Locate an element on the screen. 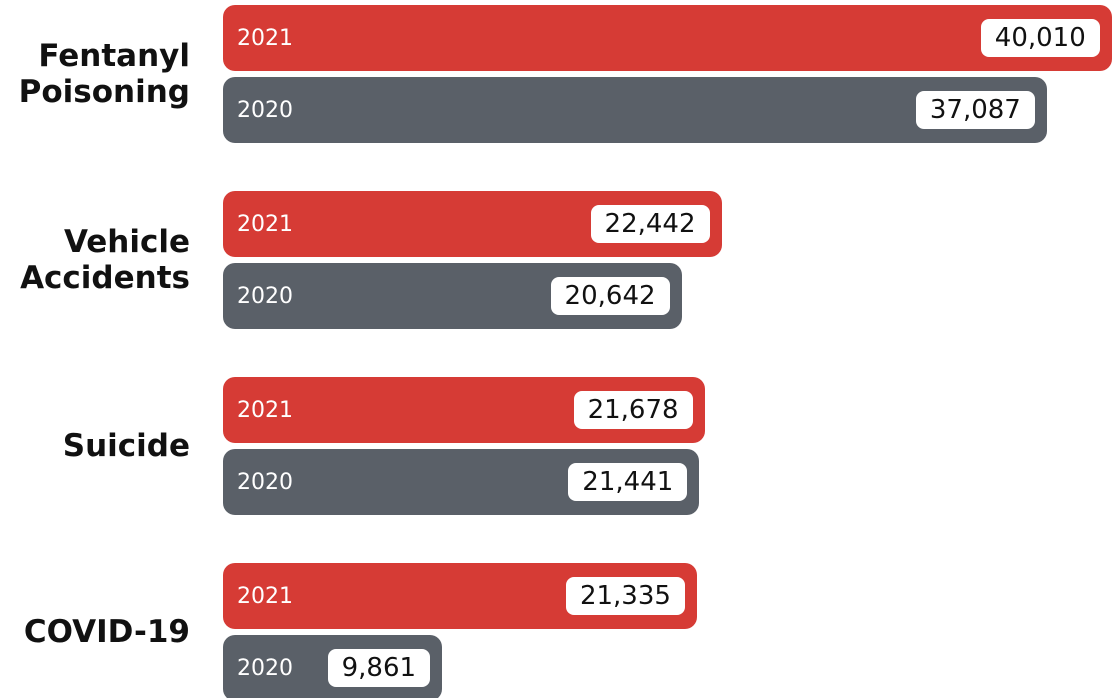 This screenshot has height=698, width=1119. data-label: 37,087 is located at coordinates (975, 110).